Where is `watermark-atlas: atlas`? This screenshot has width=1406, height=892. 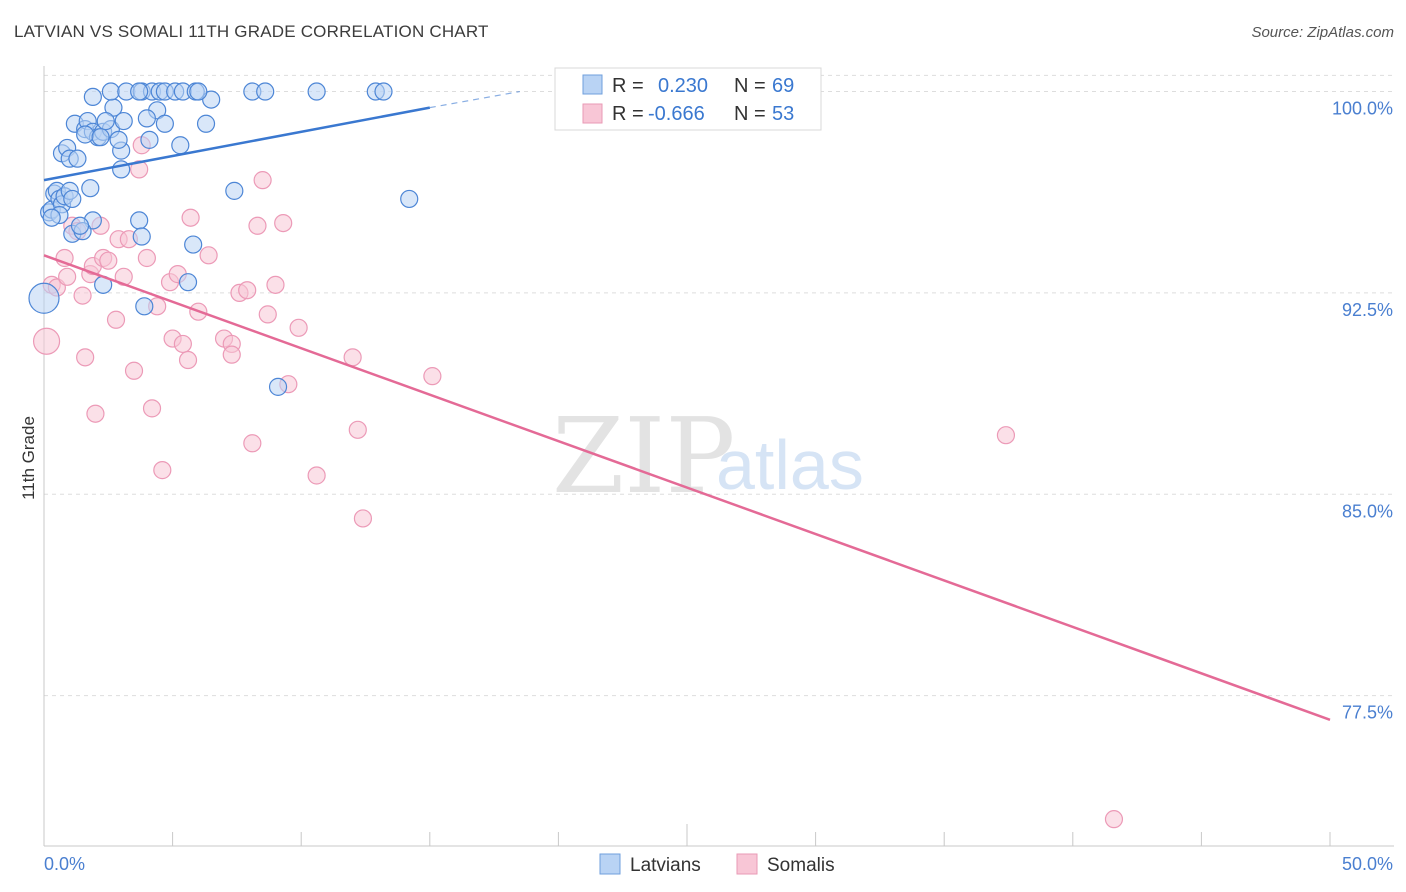
watermark-atlas: atlas is located at coordinates (790, 465).